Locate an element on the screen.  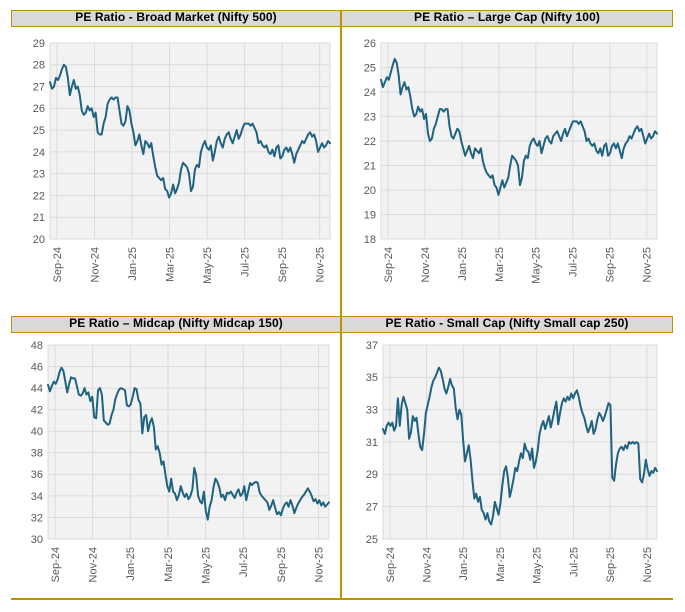
y-gridlines-and-labels: 18 19 20 21 22 23 24 25 26 is located at coordinates (510, 142).